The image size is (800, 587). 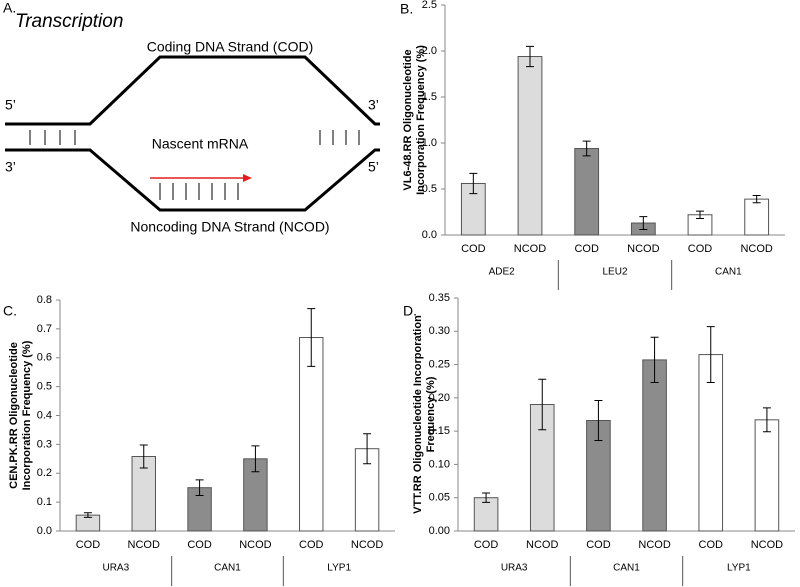 I want to click on group-label: LEU2, so click(x=614, y=272).